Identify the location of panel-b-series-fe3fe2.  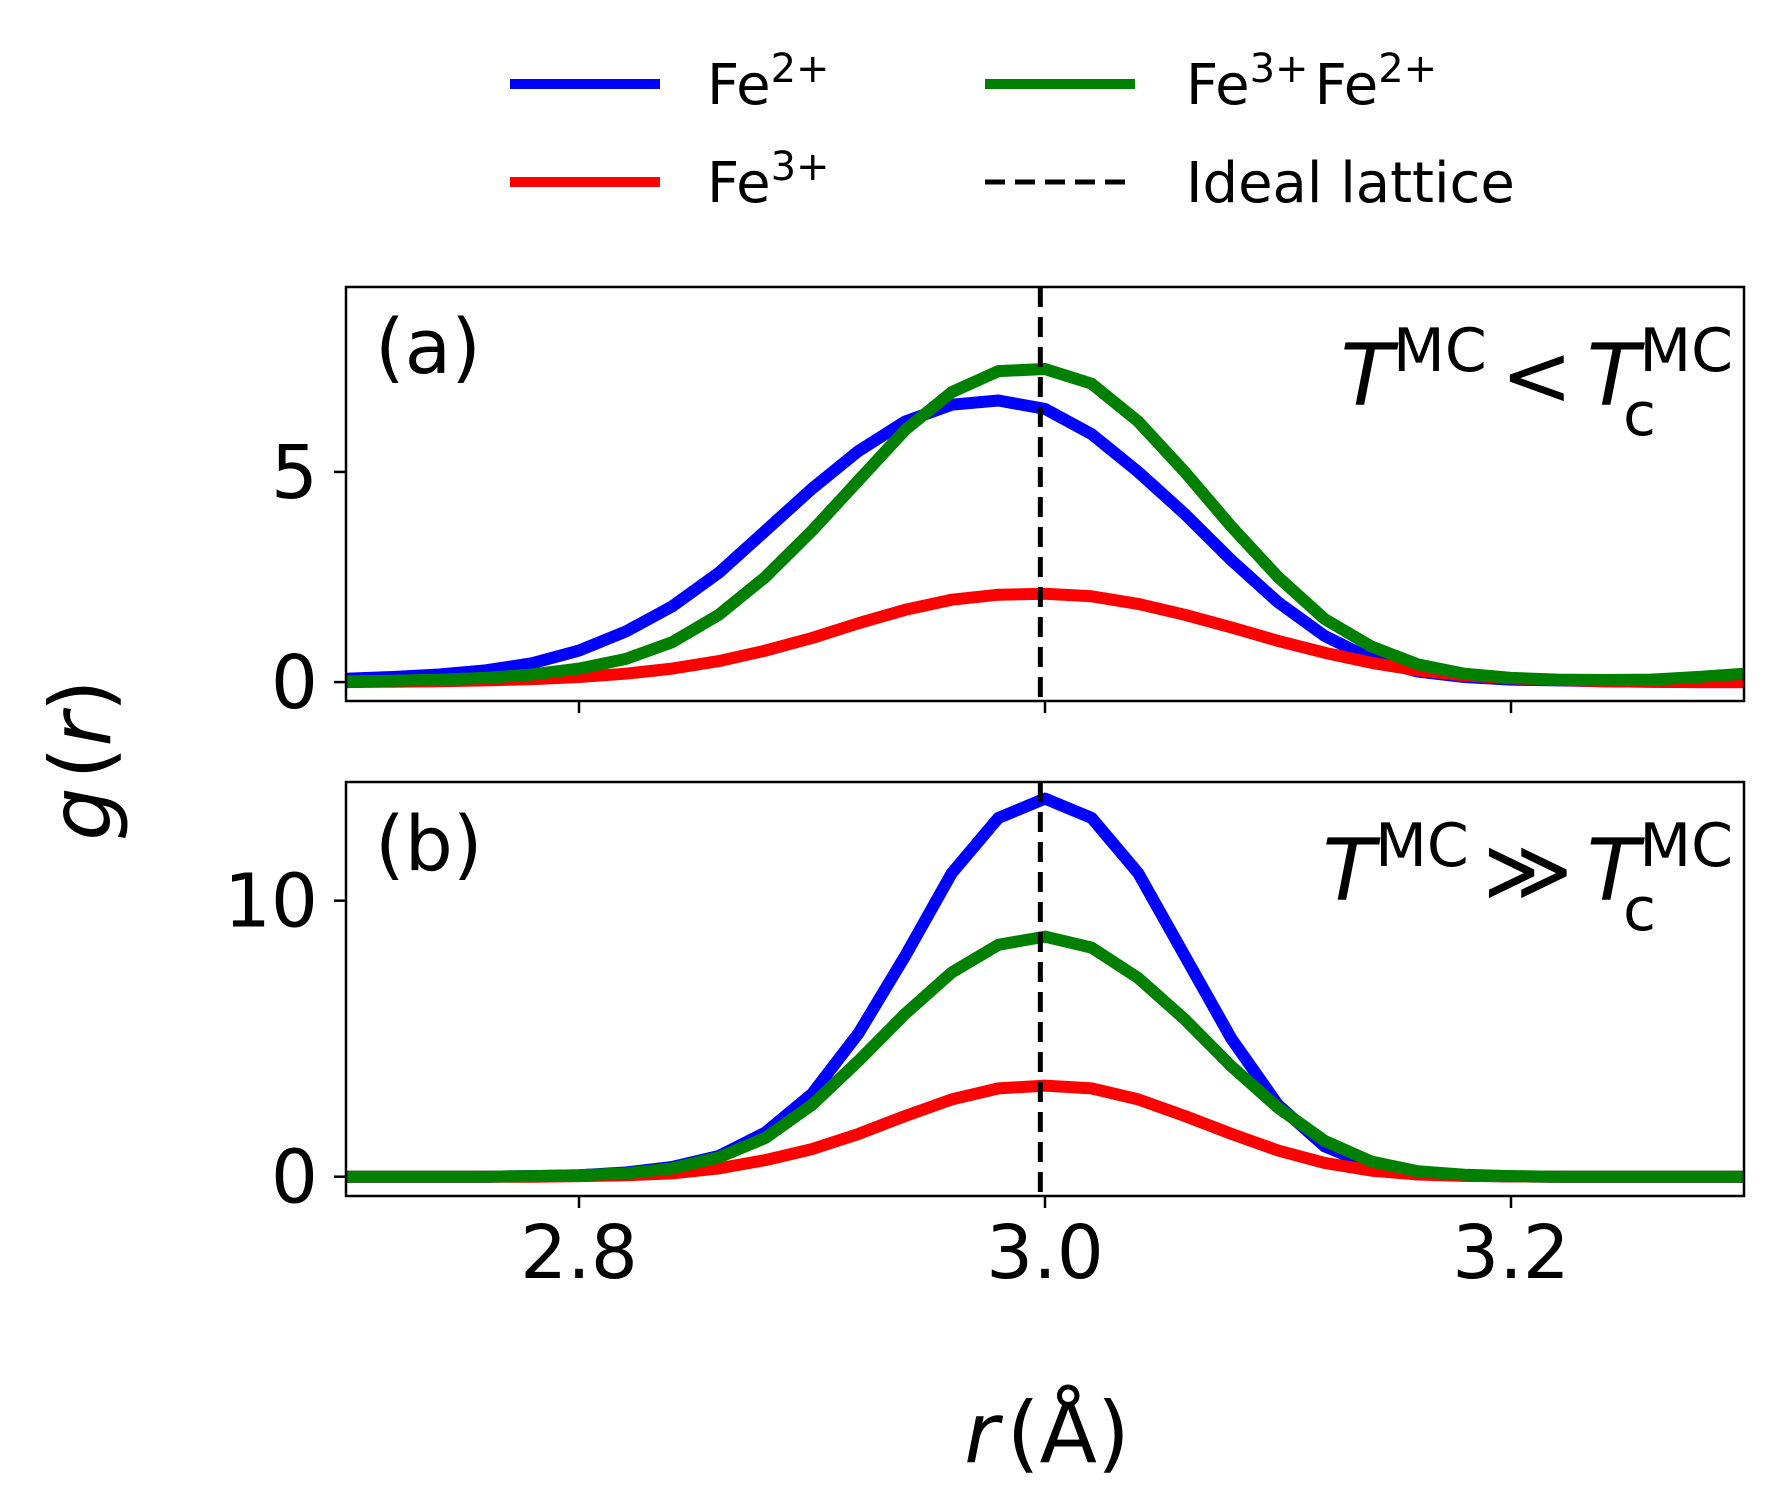
(1045, 1056).